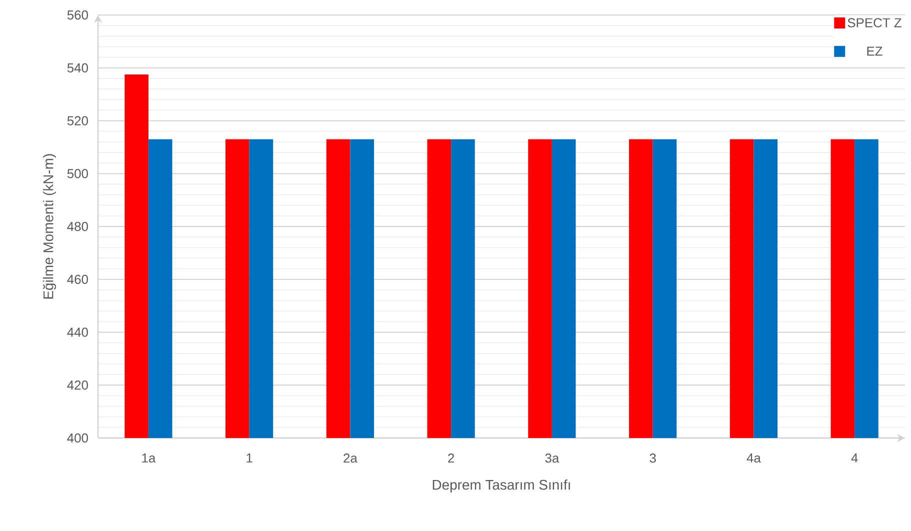  I want to click on x-axis-title: Deprem Tasarım Sınıfı, so click(501, 486).